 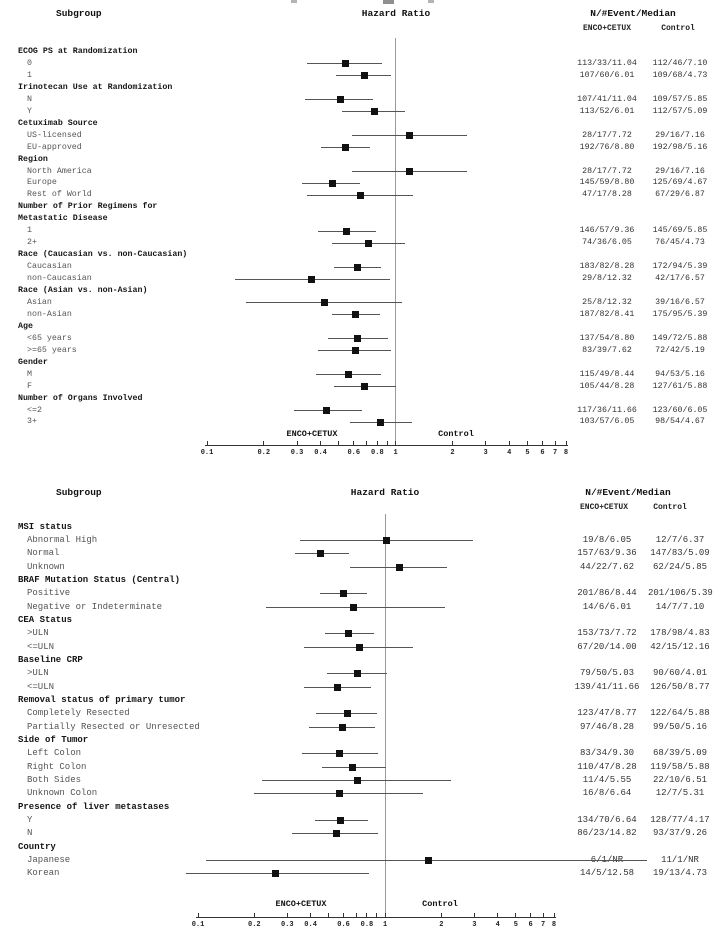 I want to click on value-arm2: 68/39/5.09, so click(x=679, y=753).